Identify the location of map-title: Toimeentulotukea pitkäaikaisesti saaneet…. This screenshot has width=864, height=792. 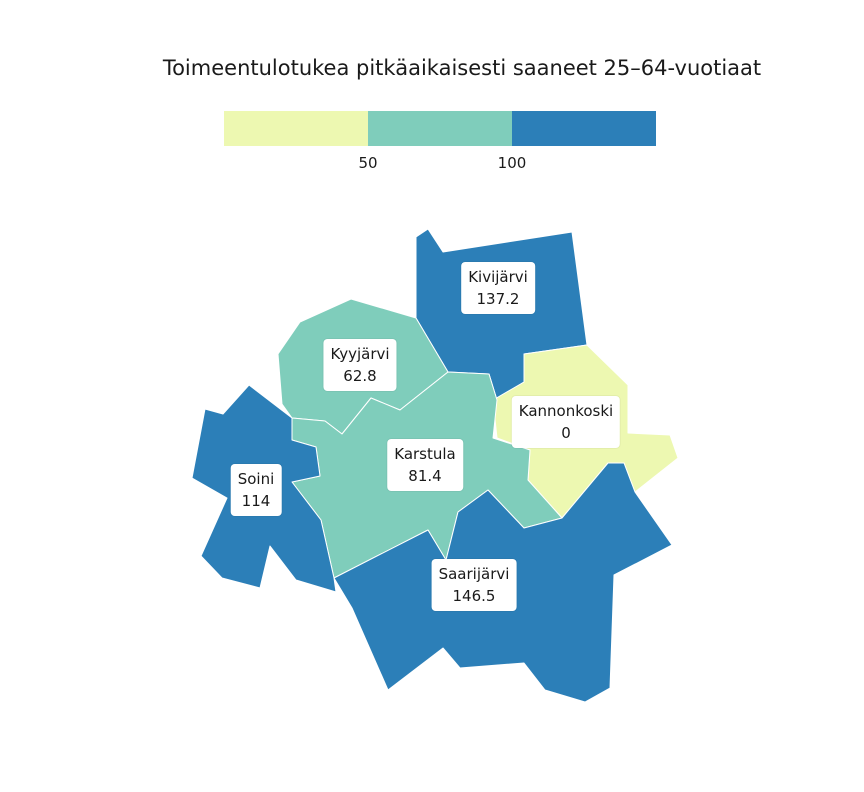
(462, 68).